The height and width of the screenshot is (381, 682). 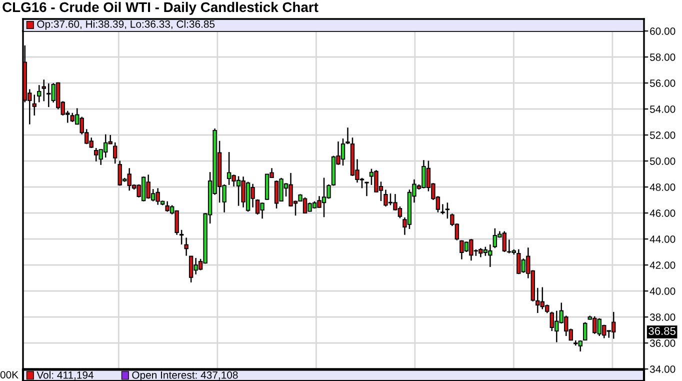 What do you see at coordinates (663, 135) in the screenshot?
I see `y-tick-label: 52.00` at bounding box center [663, 135].